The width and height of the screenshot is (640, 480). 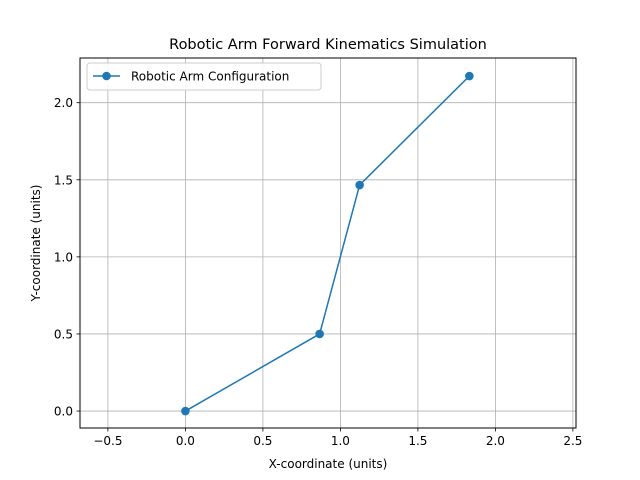 I want to click on legend-label: Robotic Arm Configuration, so click(x=210, y=77).